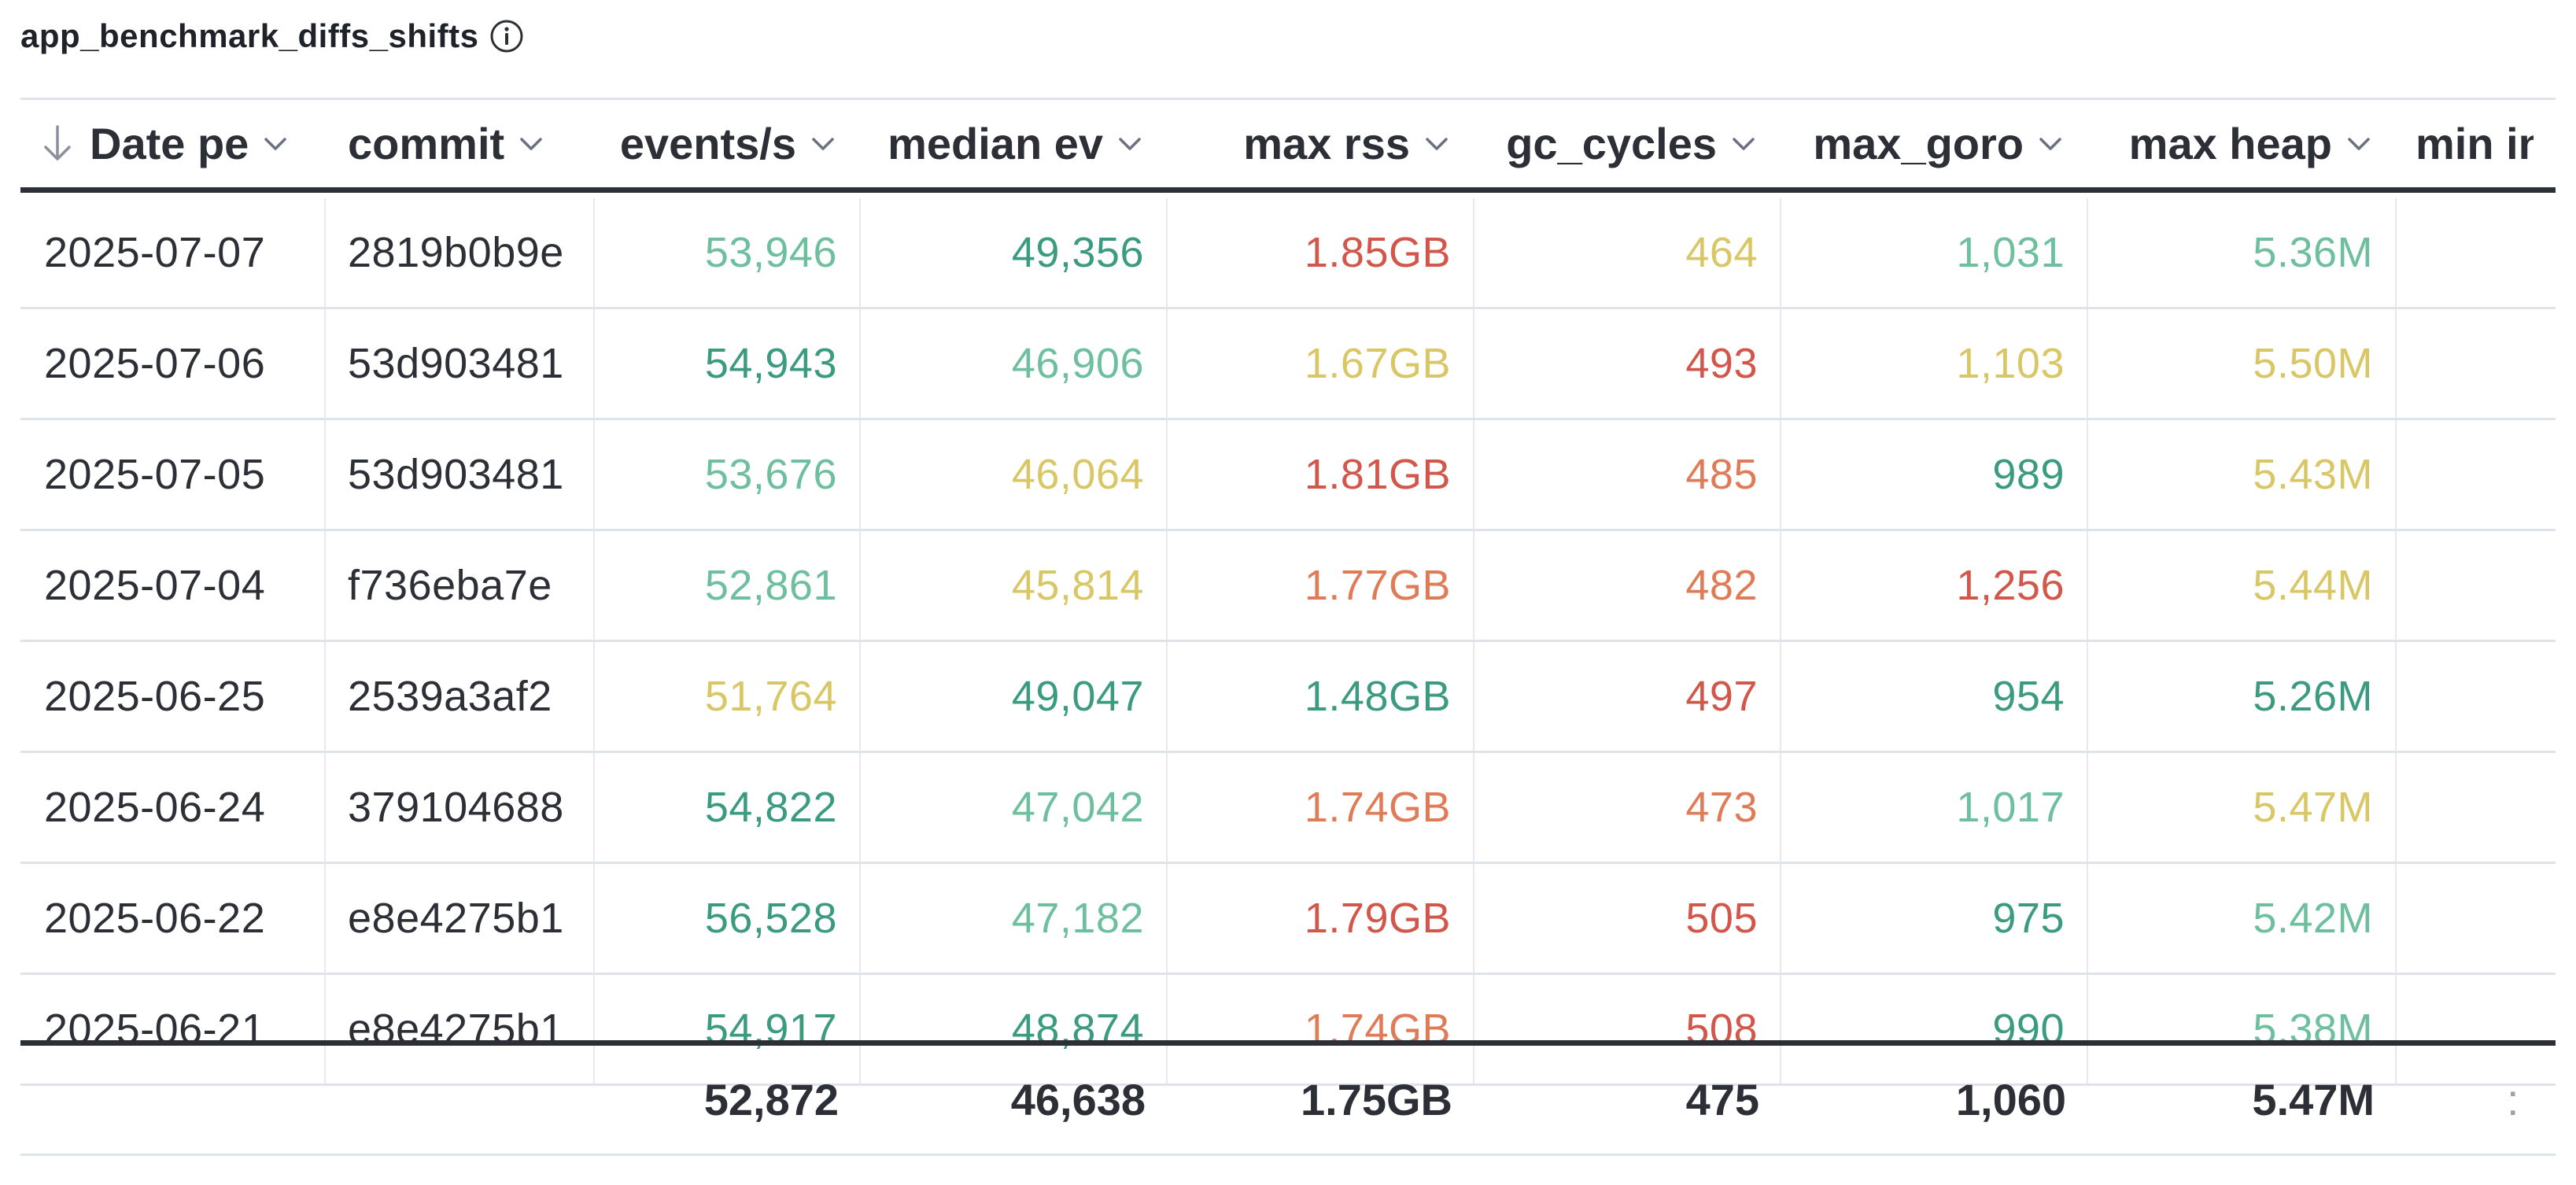 The height and width of the screenshot is (1185, 2576). What do you see at coordinates (507, 36) in the screenshot?
I see `info-icon` at bounding box center [507, 36].